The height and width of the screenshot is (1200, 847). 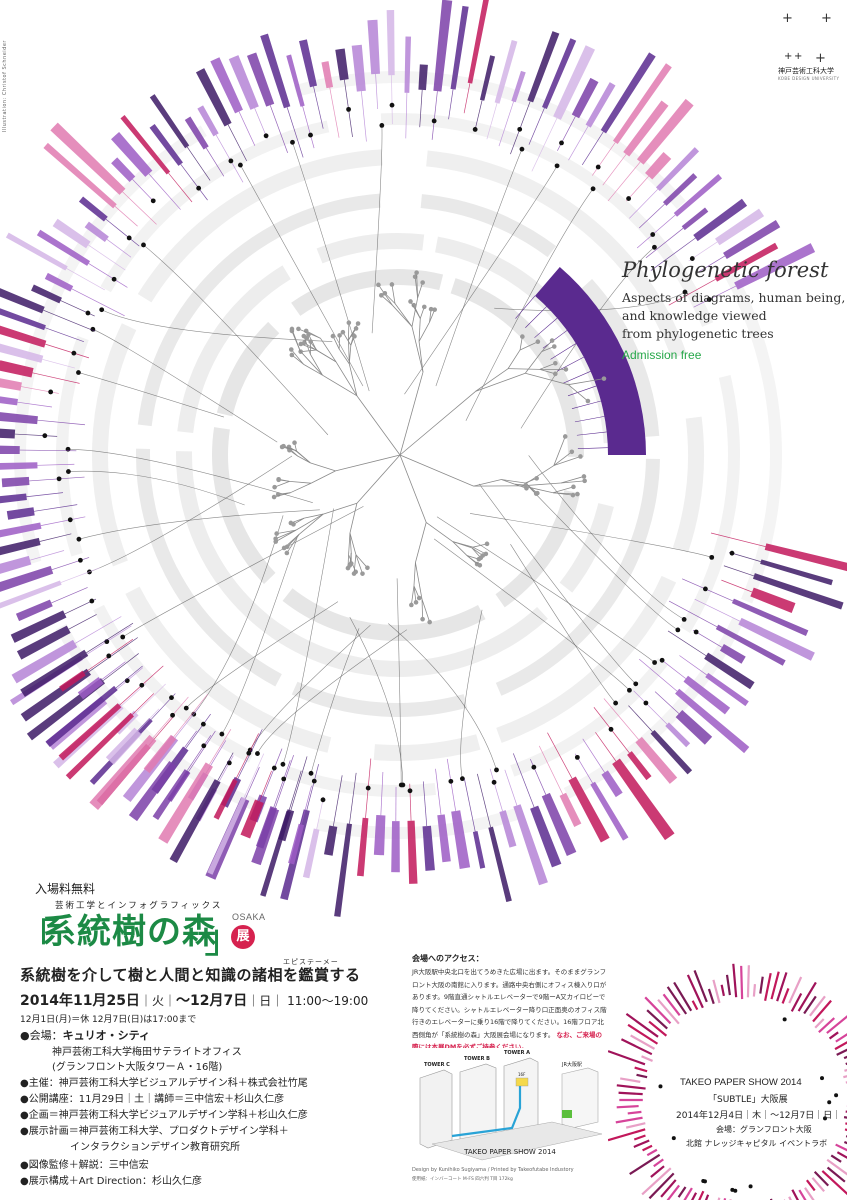 What do you see at coordinates (84, 1165) in the screenshot?
I see `image-supervision: ●図像監修＋解説：三中信宏` at bounding box center [84, 1165].